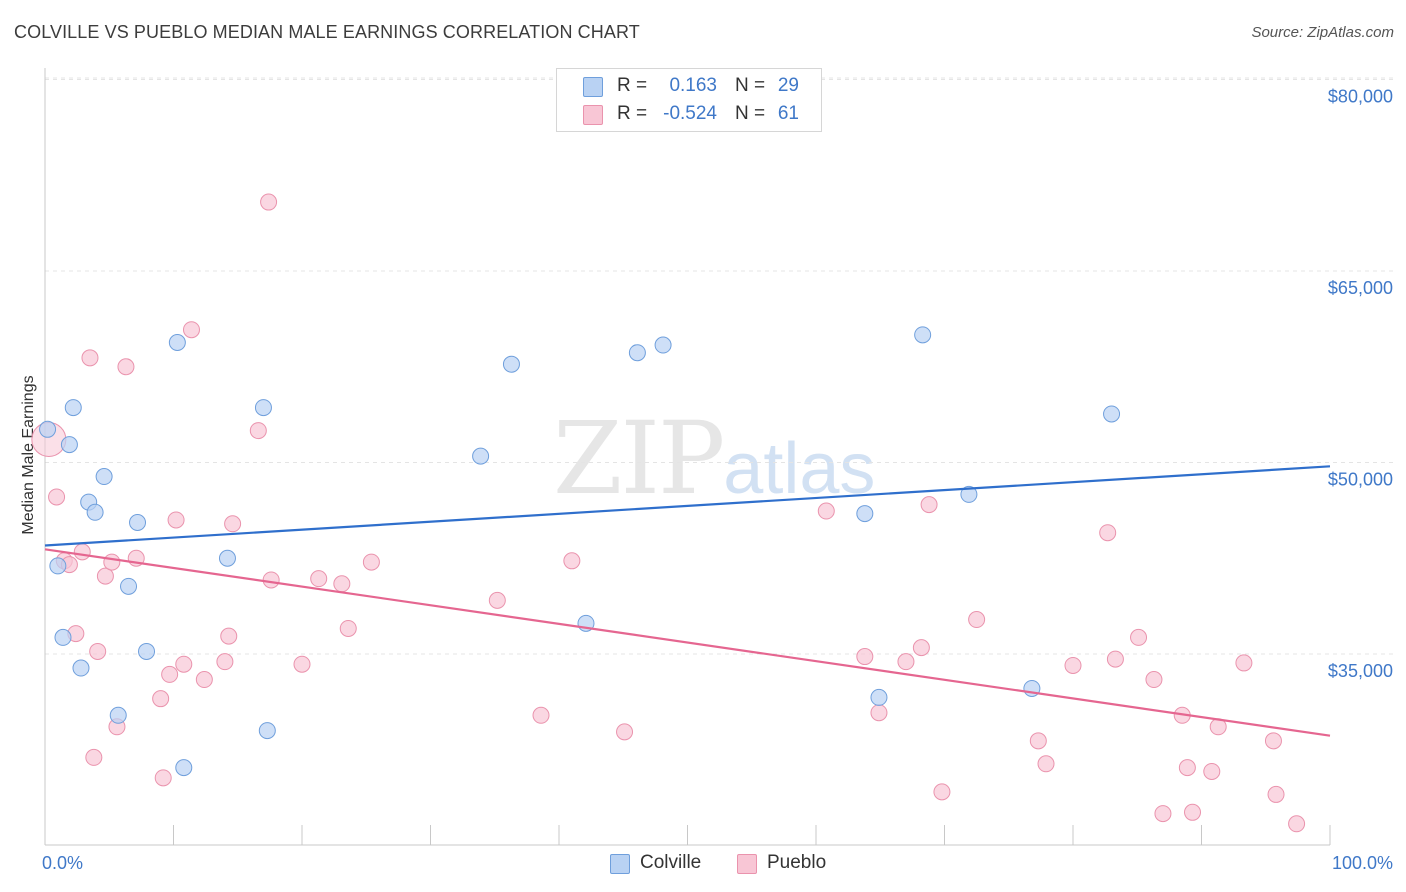 Image resolution: width=1406 pixels, height=892 pixels. Describe the element at coordinates (1360, 97) in the screenshot. I see `y-tick-label: $80,000` at that location.